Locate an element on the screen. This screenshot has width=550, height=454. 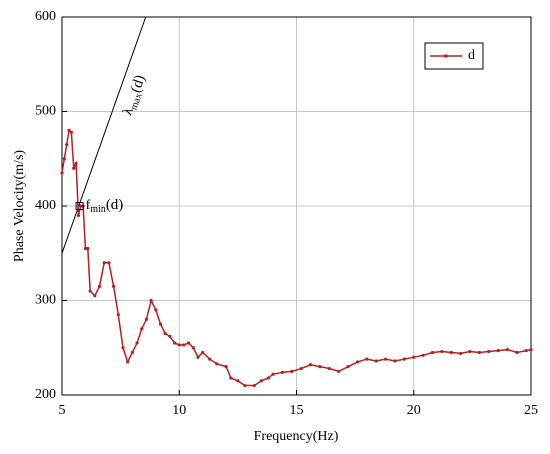
label-base: λ is located at coordinates (129, 112).